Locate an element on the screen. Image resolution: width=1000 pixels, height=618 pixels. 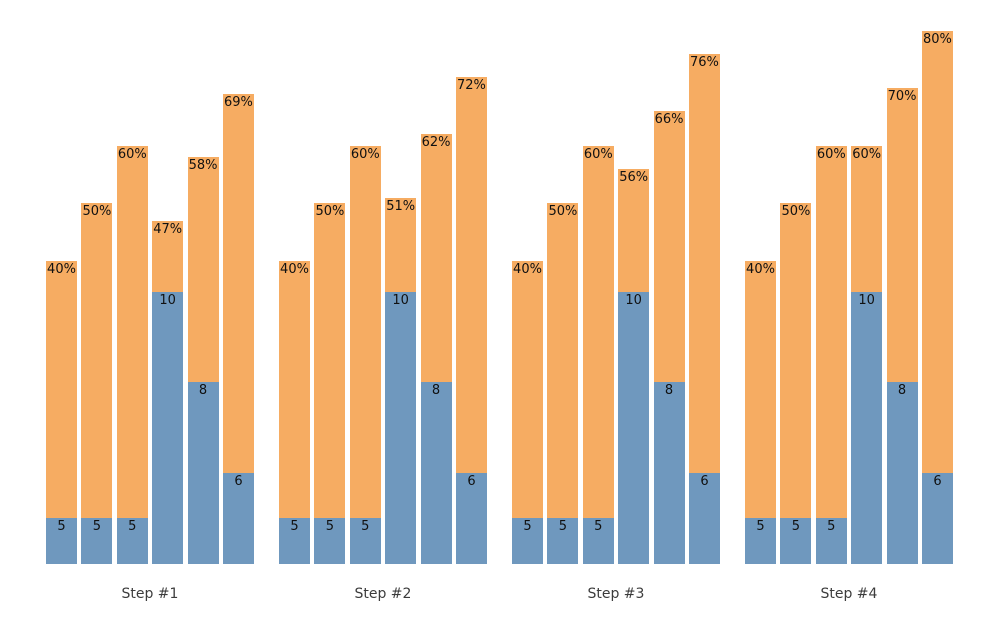
stacked-bar: 58% 8 is located at coordinates (203, 360).